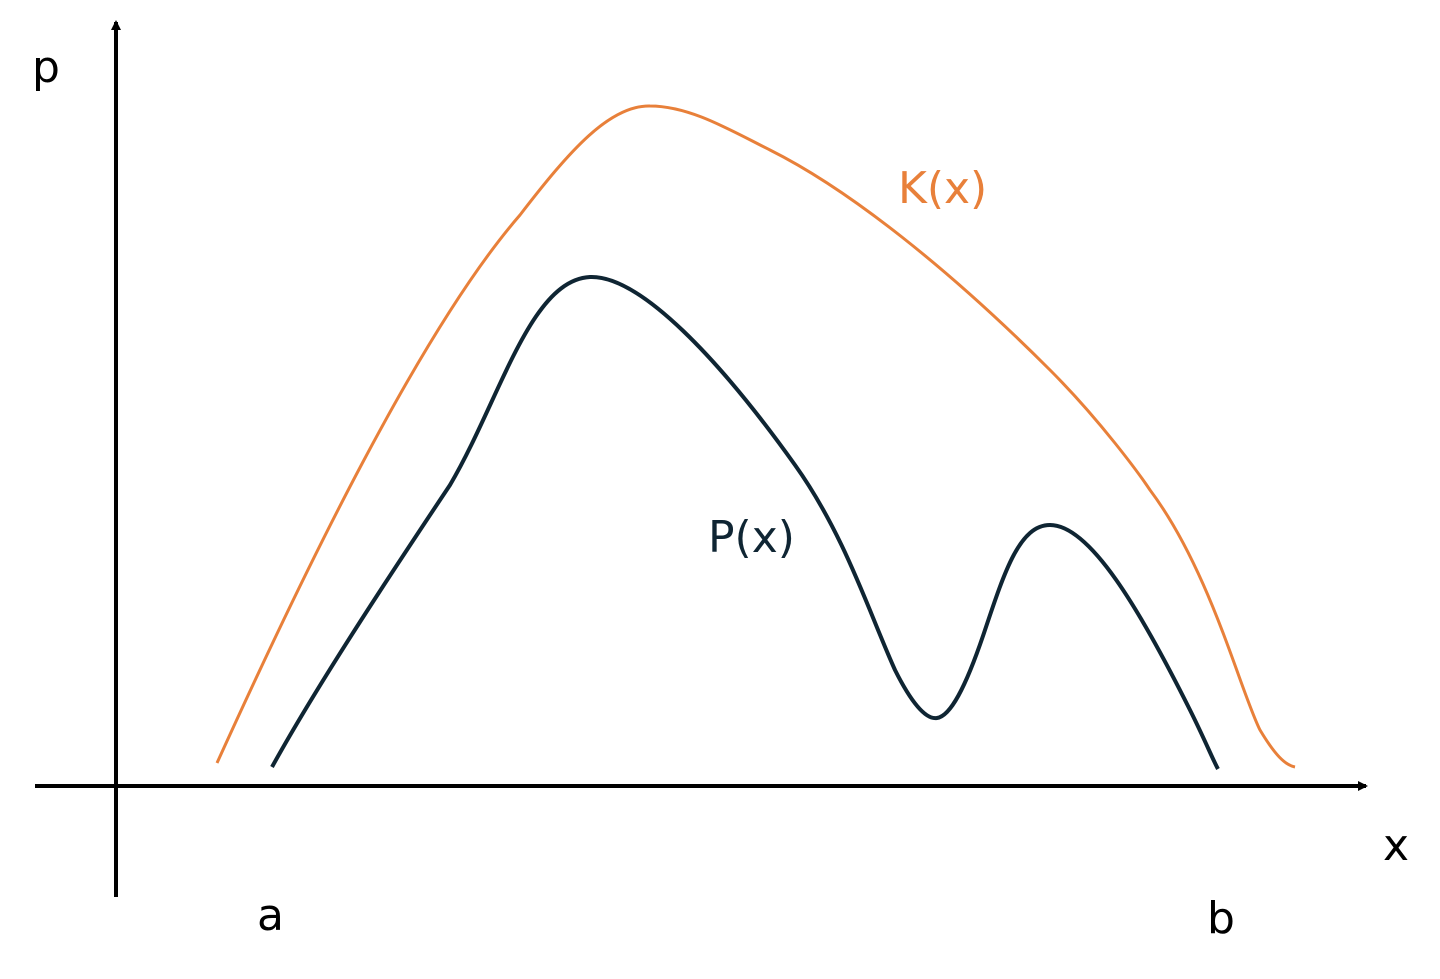 The image size is (1440, 979). Describe the element at coordinates (1221, 918) in the screenshot. I see `tick-label-b: b` at that location.